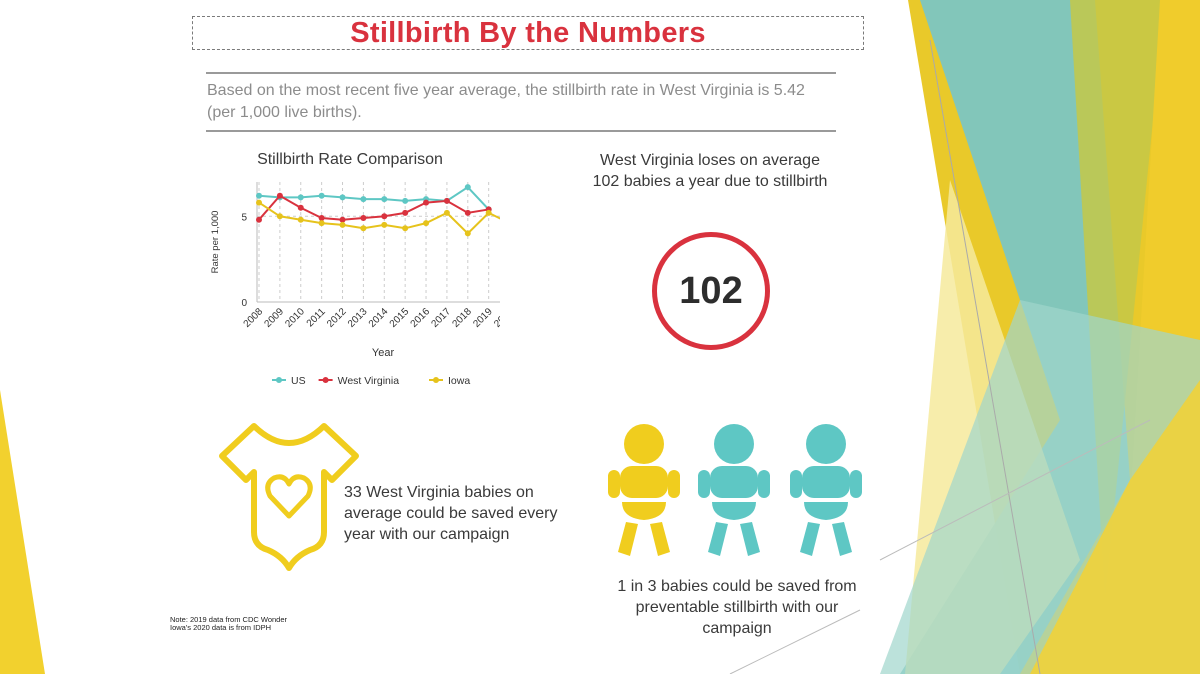 The width and height of the screenshot is (1200, 674). Describe the element at coordinates (298, 381) in the screenshot. I see `legend-label: US` at that location.